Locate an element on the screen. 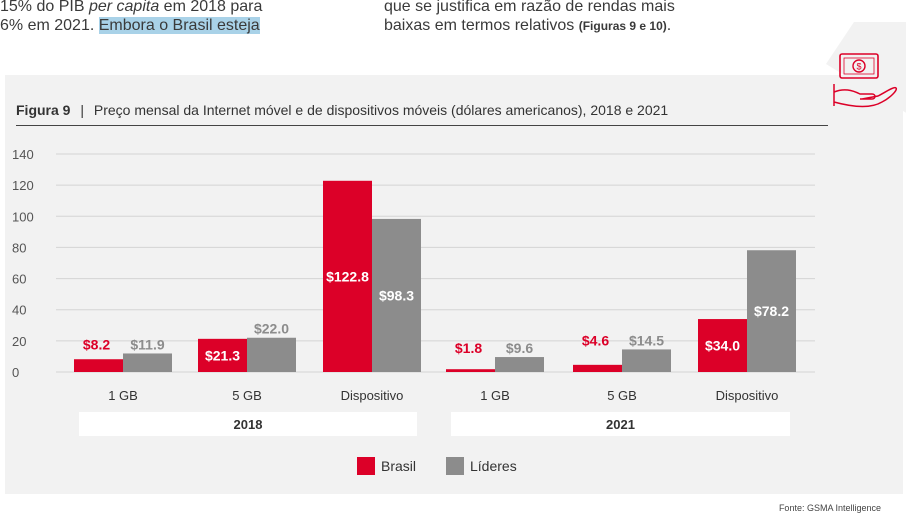 The image size is (908, 523). group-label: 2018 is located at coordinates (248, 424).